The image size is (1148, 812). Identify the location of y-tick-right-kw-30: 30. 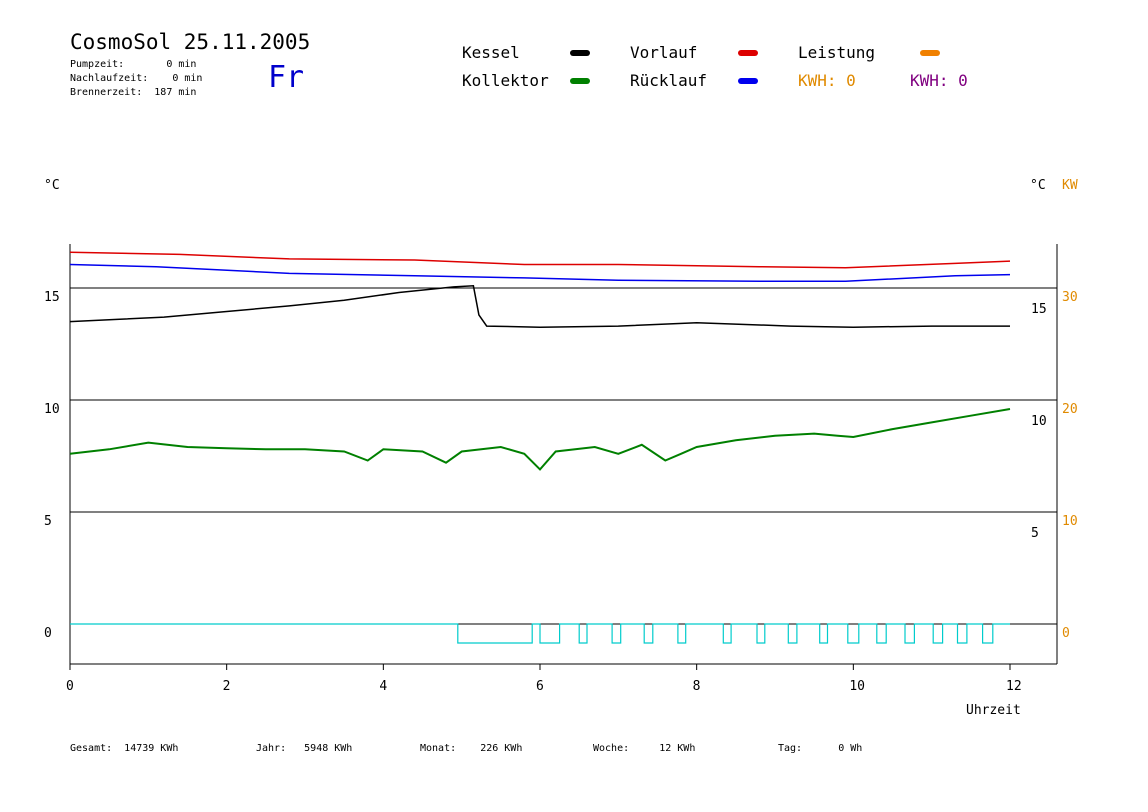
(1070, 297).